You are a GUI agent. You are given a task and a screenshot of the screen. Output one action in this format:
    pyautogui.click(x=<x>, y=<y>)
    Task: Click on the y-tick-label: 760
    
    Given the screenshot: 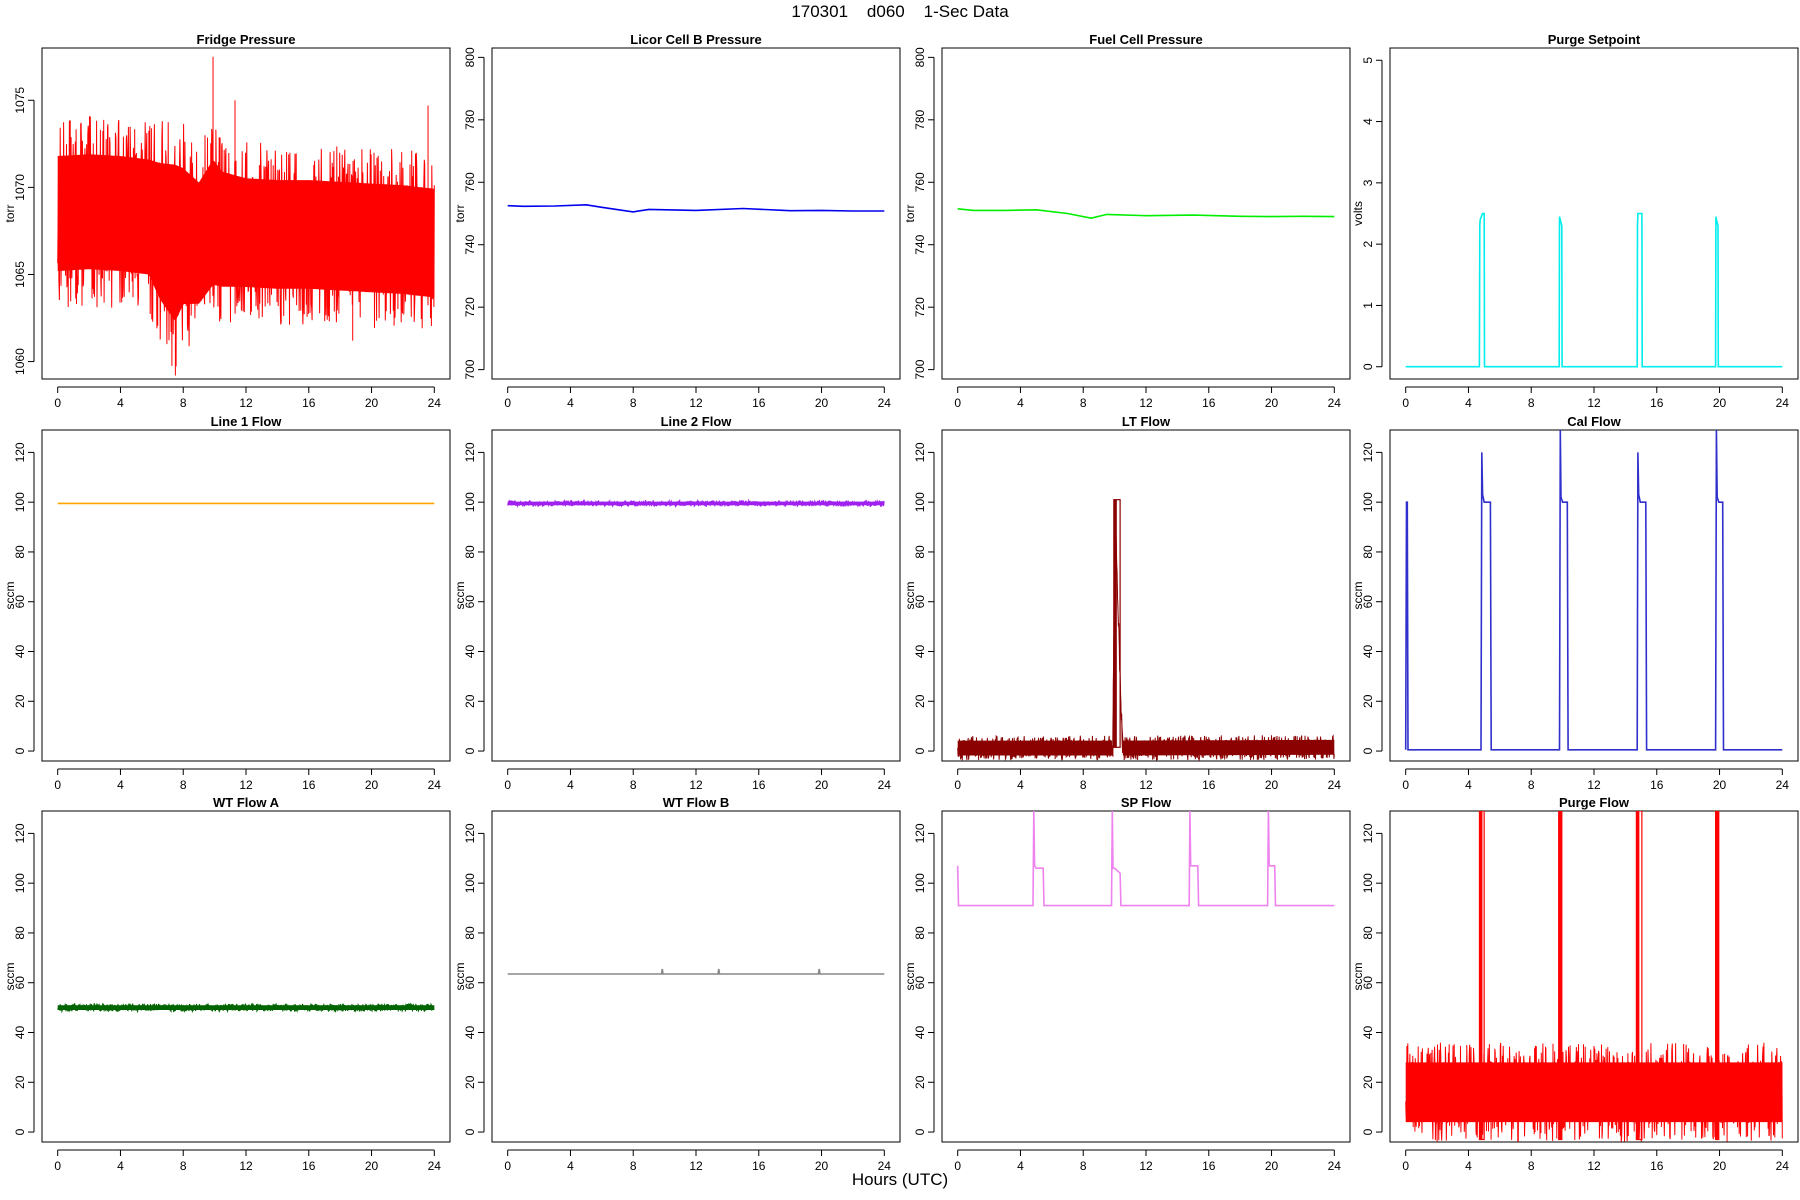 What is the action you would take?
    pyautogui.click(x=470, y=182)
    